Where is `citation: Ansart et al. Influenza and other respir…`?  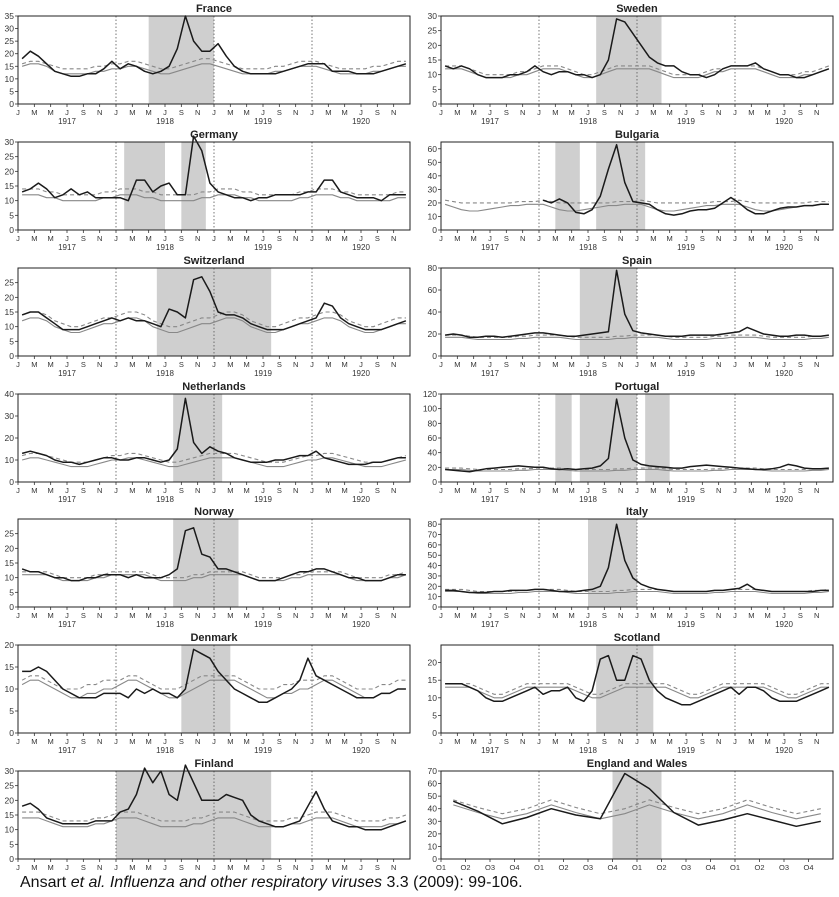 citation: Ansart et al. Influenza and other respir… is located at coordinates (271, 883).